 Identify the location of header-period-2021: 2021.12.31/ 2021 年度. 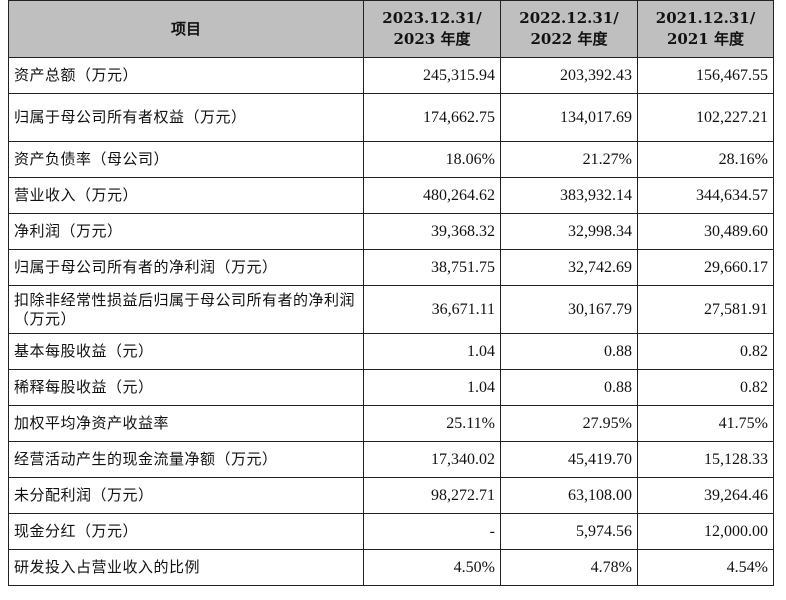
(705, 29).